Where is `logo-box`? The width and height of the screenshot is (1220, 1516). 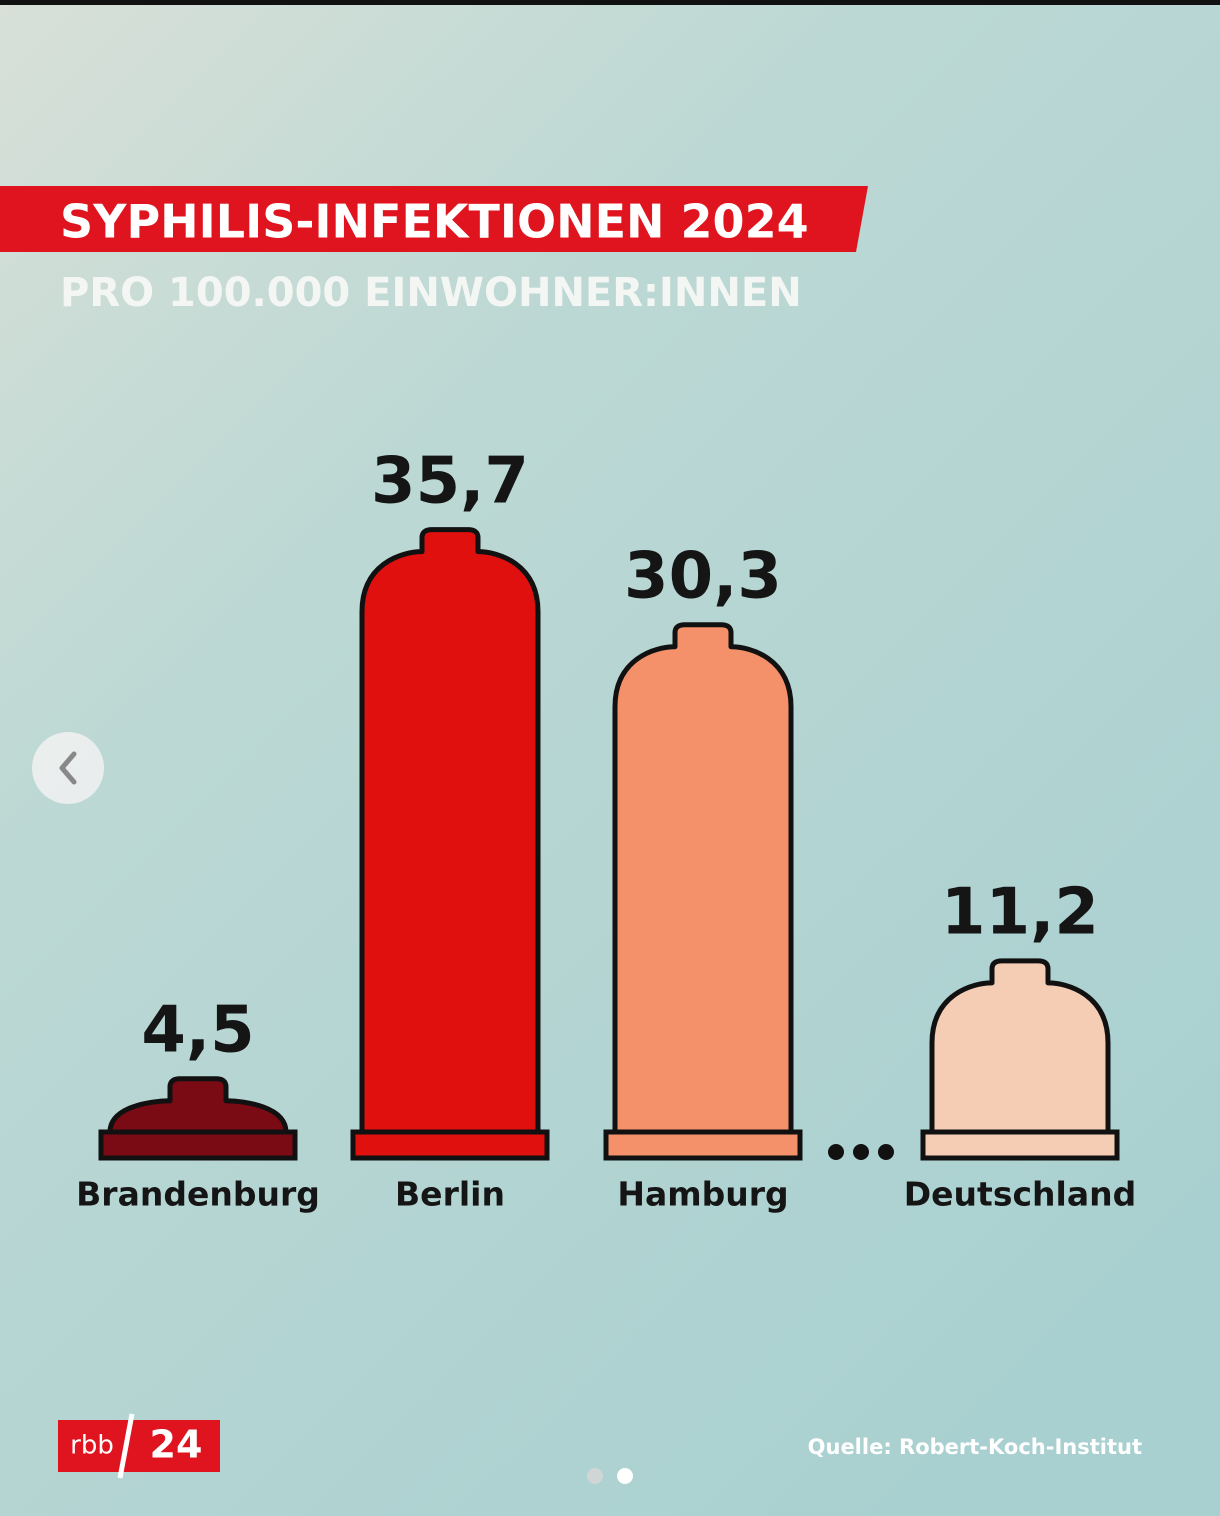
logo-box is located at coordinates (139, 1446).